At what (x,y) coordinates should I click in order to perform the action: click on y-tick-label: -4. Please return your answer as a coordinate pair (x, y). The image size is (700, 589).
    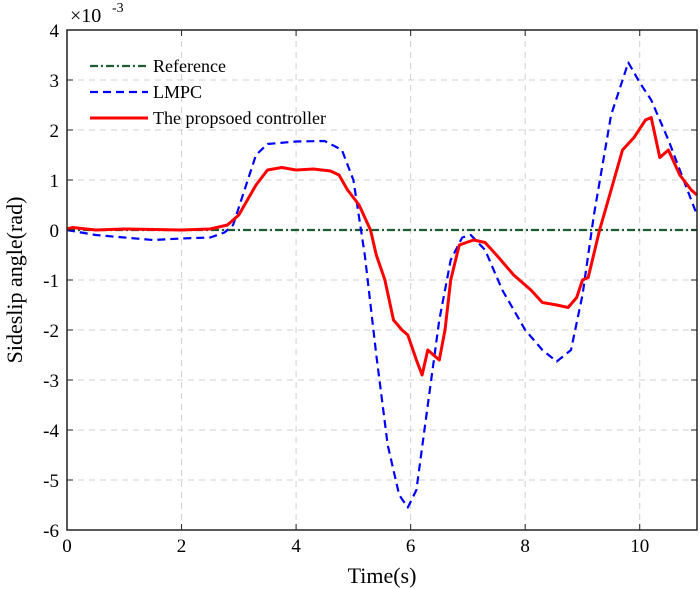
    Looking at the image, I should click on (51, 431).